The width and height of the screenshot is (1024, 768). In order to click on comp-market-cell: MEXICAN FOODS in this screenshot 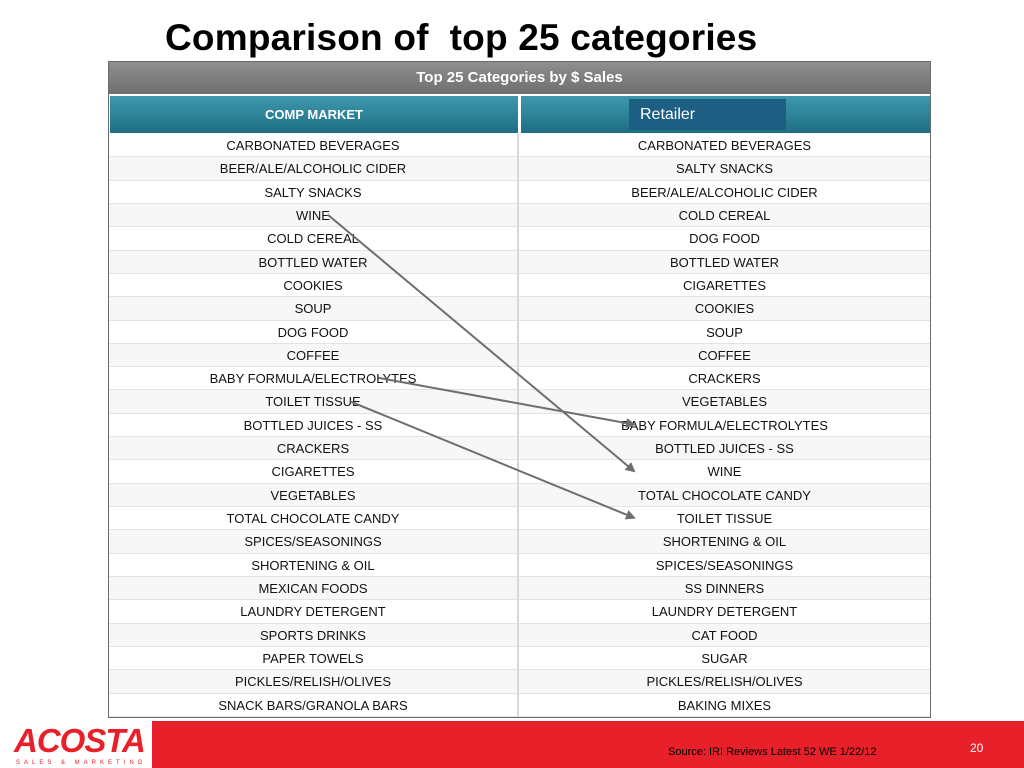, I will do `click(314, 588)`.